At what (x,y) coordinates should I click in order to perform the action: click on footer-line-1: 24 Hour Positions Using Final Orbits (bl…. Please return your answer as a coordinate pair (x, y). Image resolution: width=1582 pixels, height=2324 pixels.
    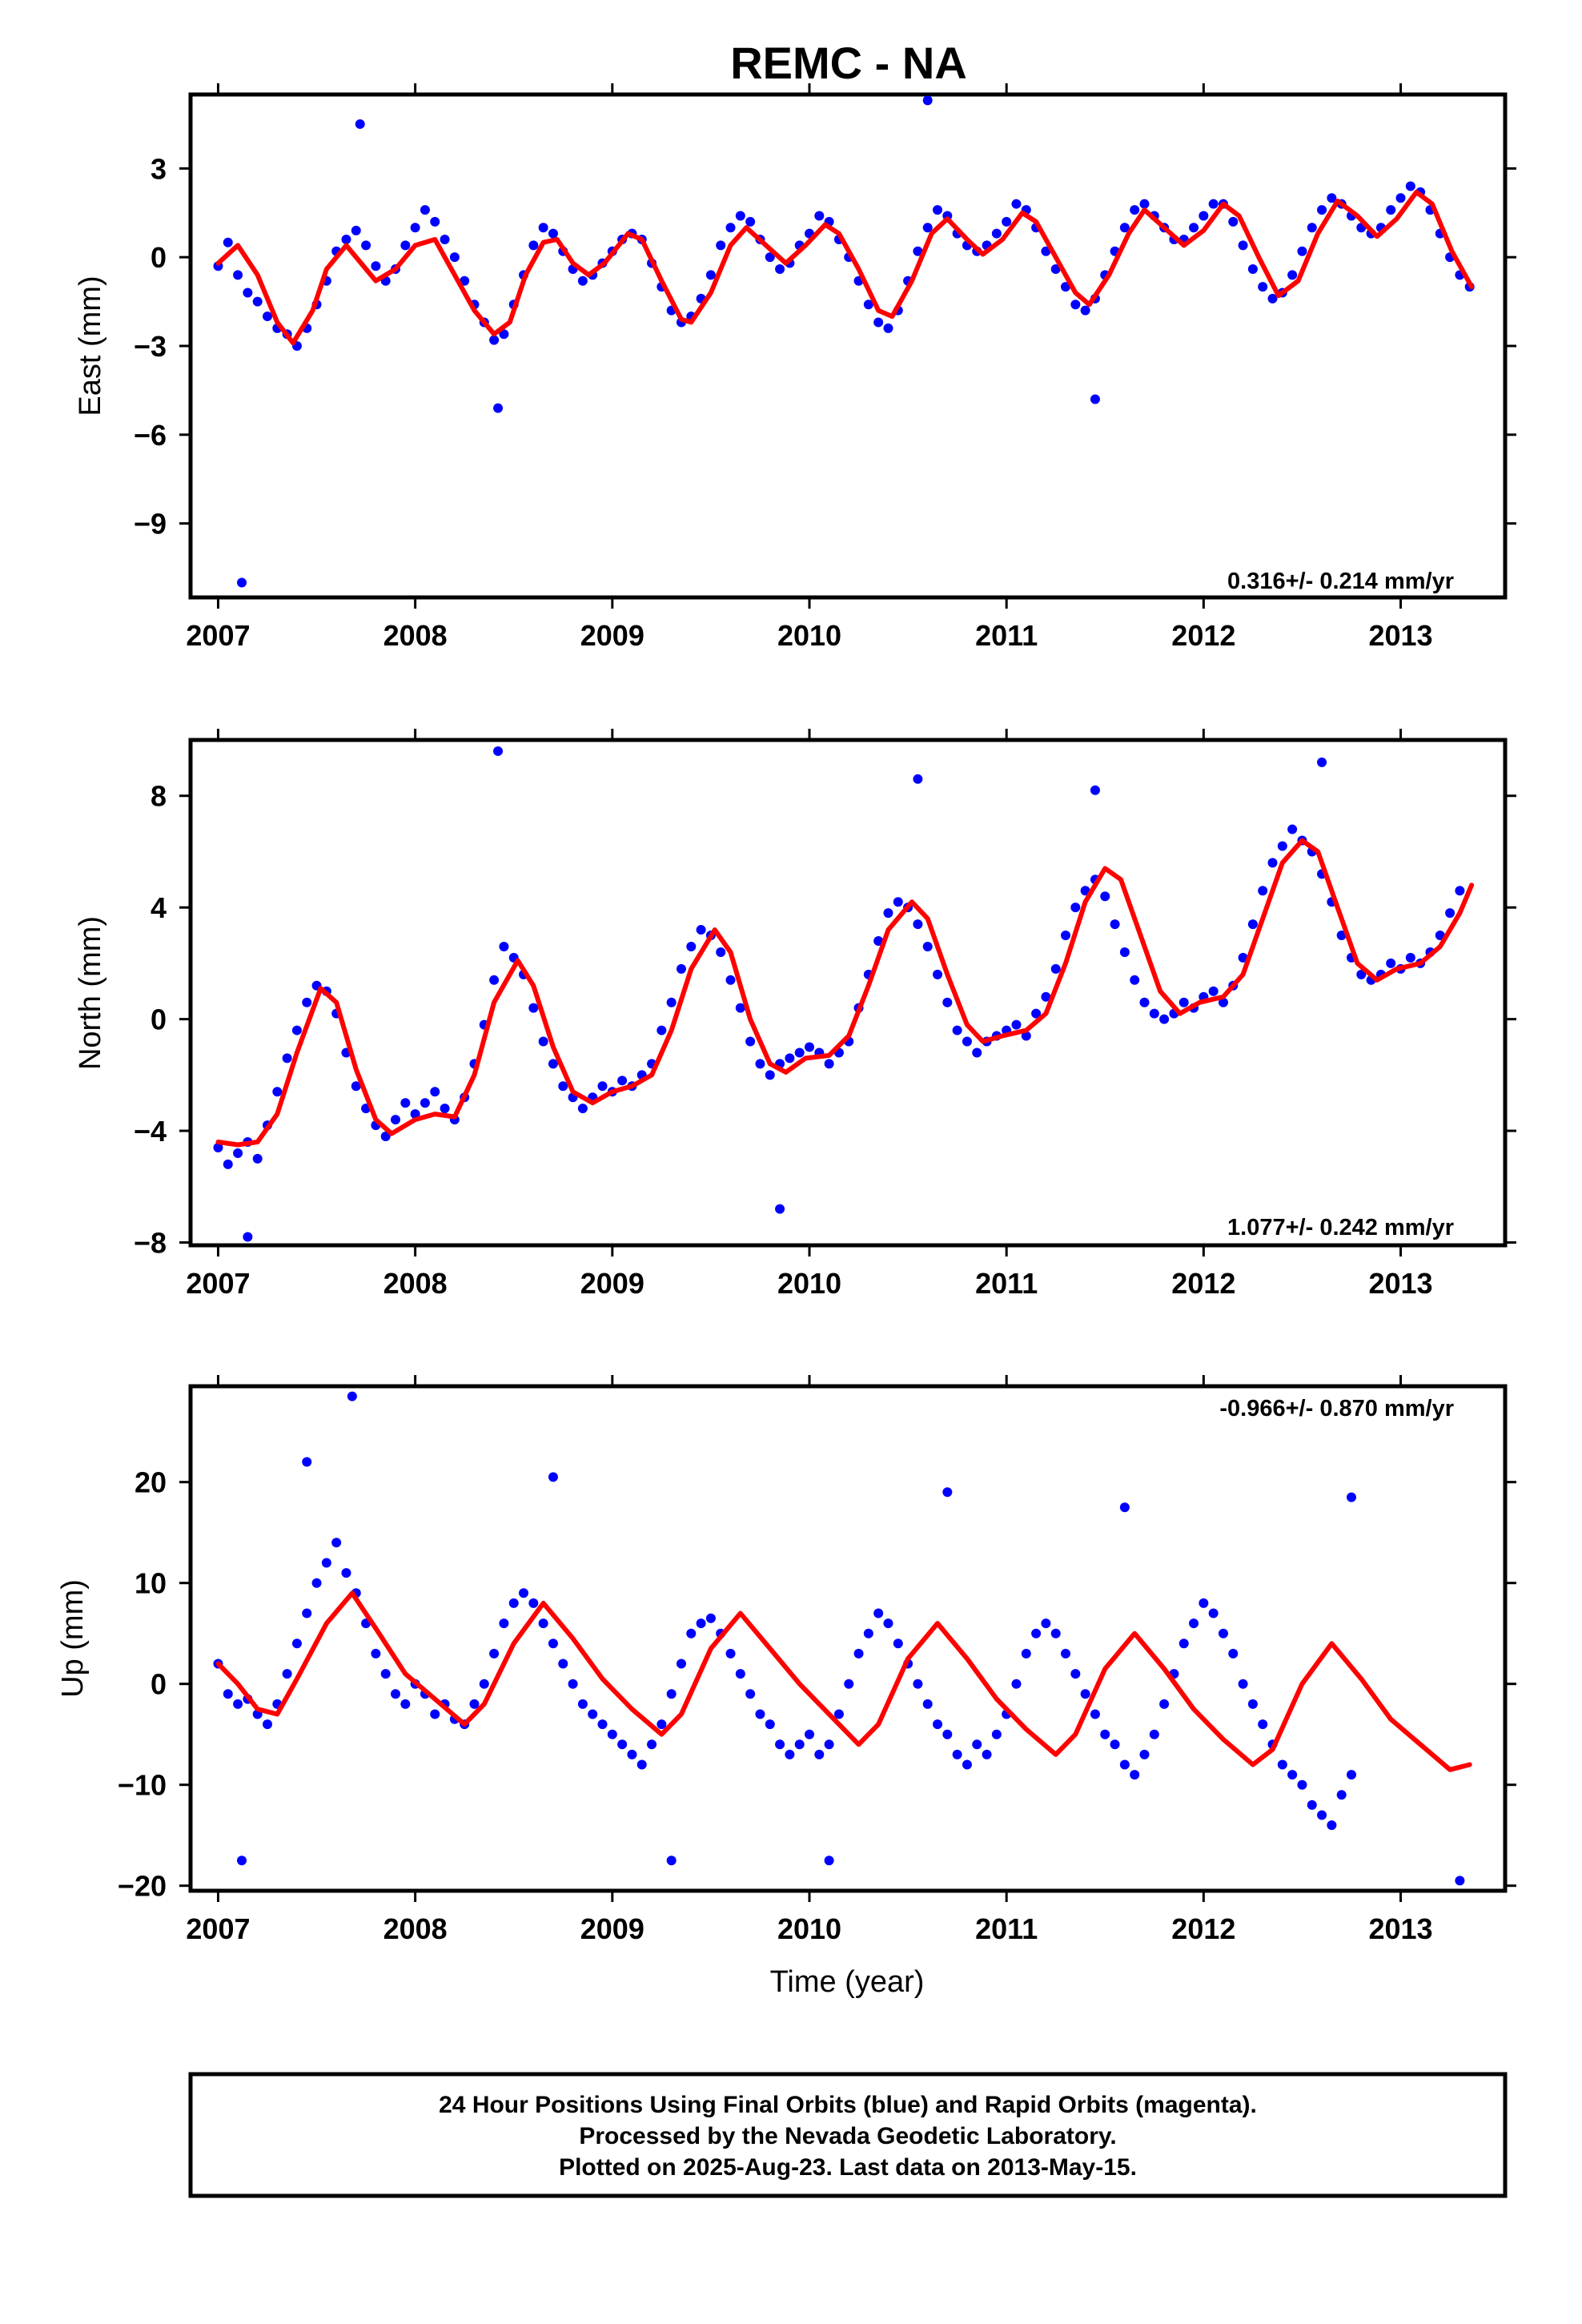
    Looking at the image, I should click on (848, 2105).